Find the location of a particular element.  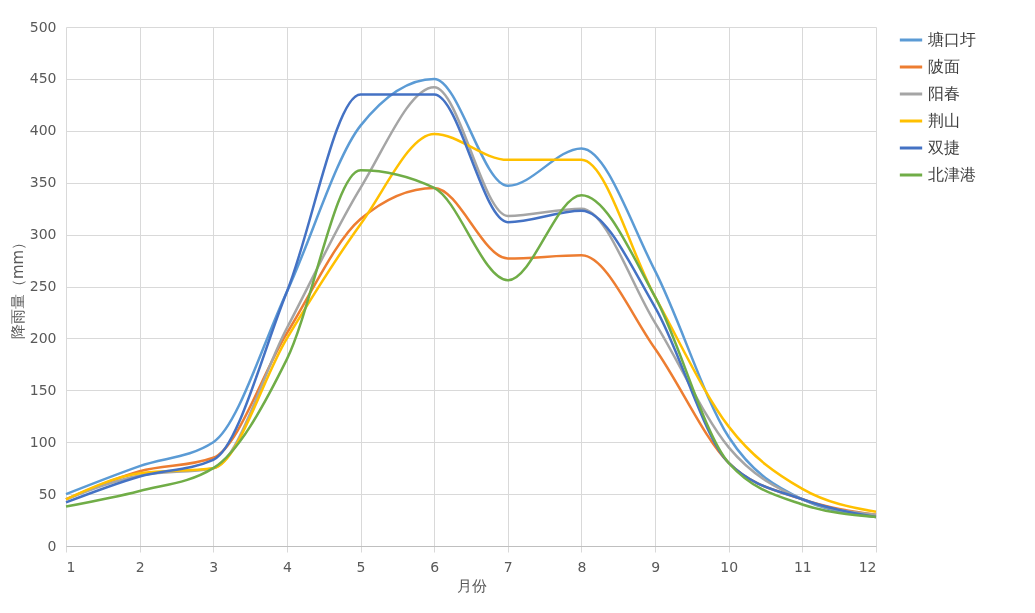

y-tick-label: 350 is located at coordinates (43, 182).